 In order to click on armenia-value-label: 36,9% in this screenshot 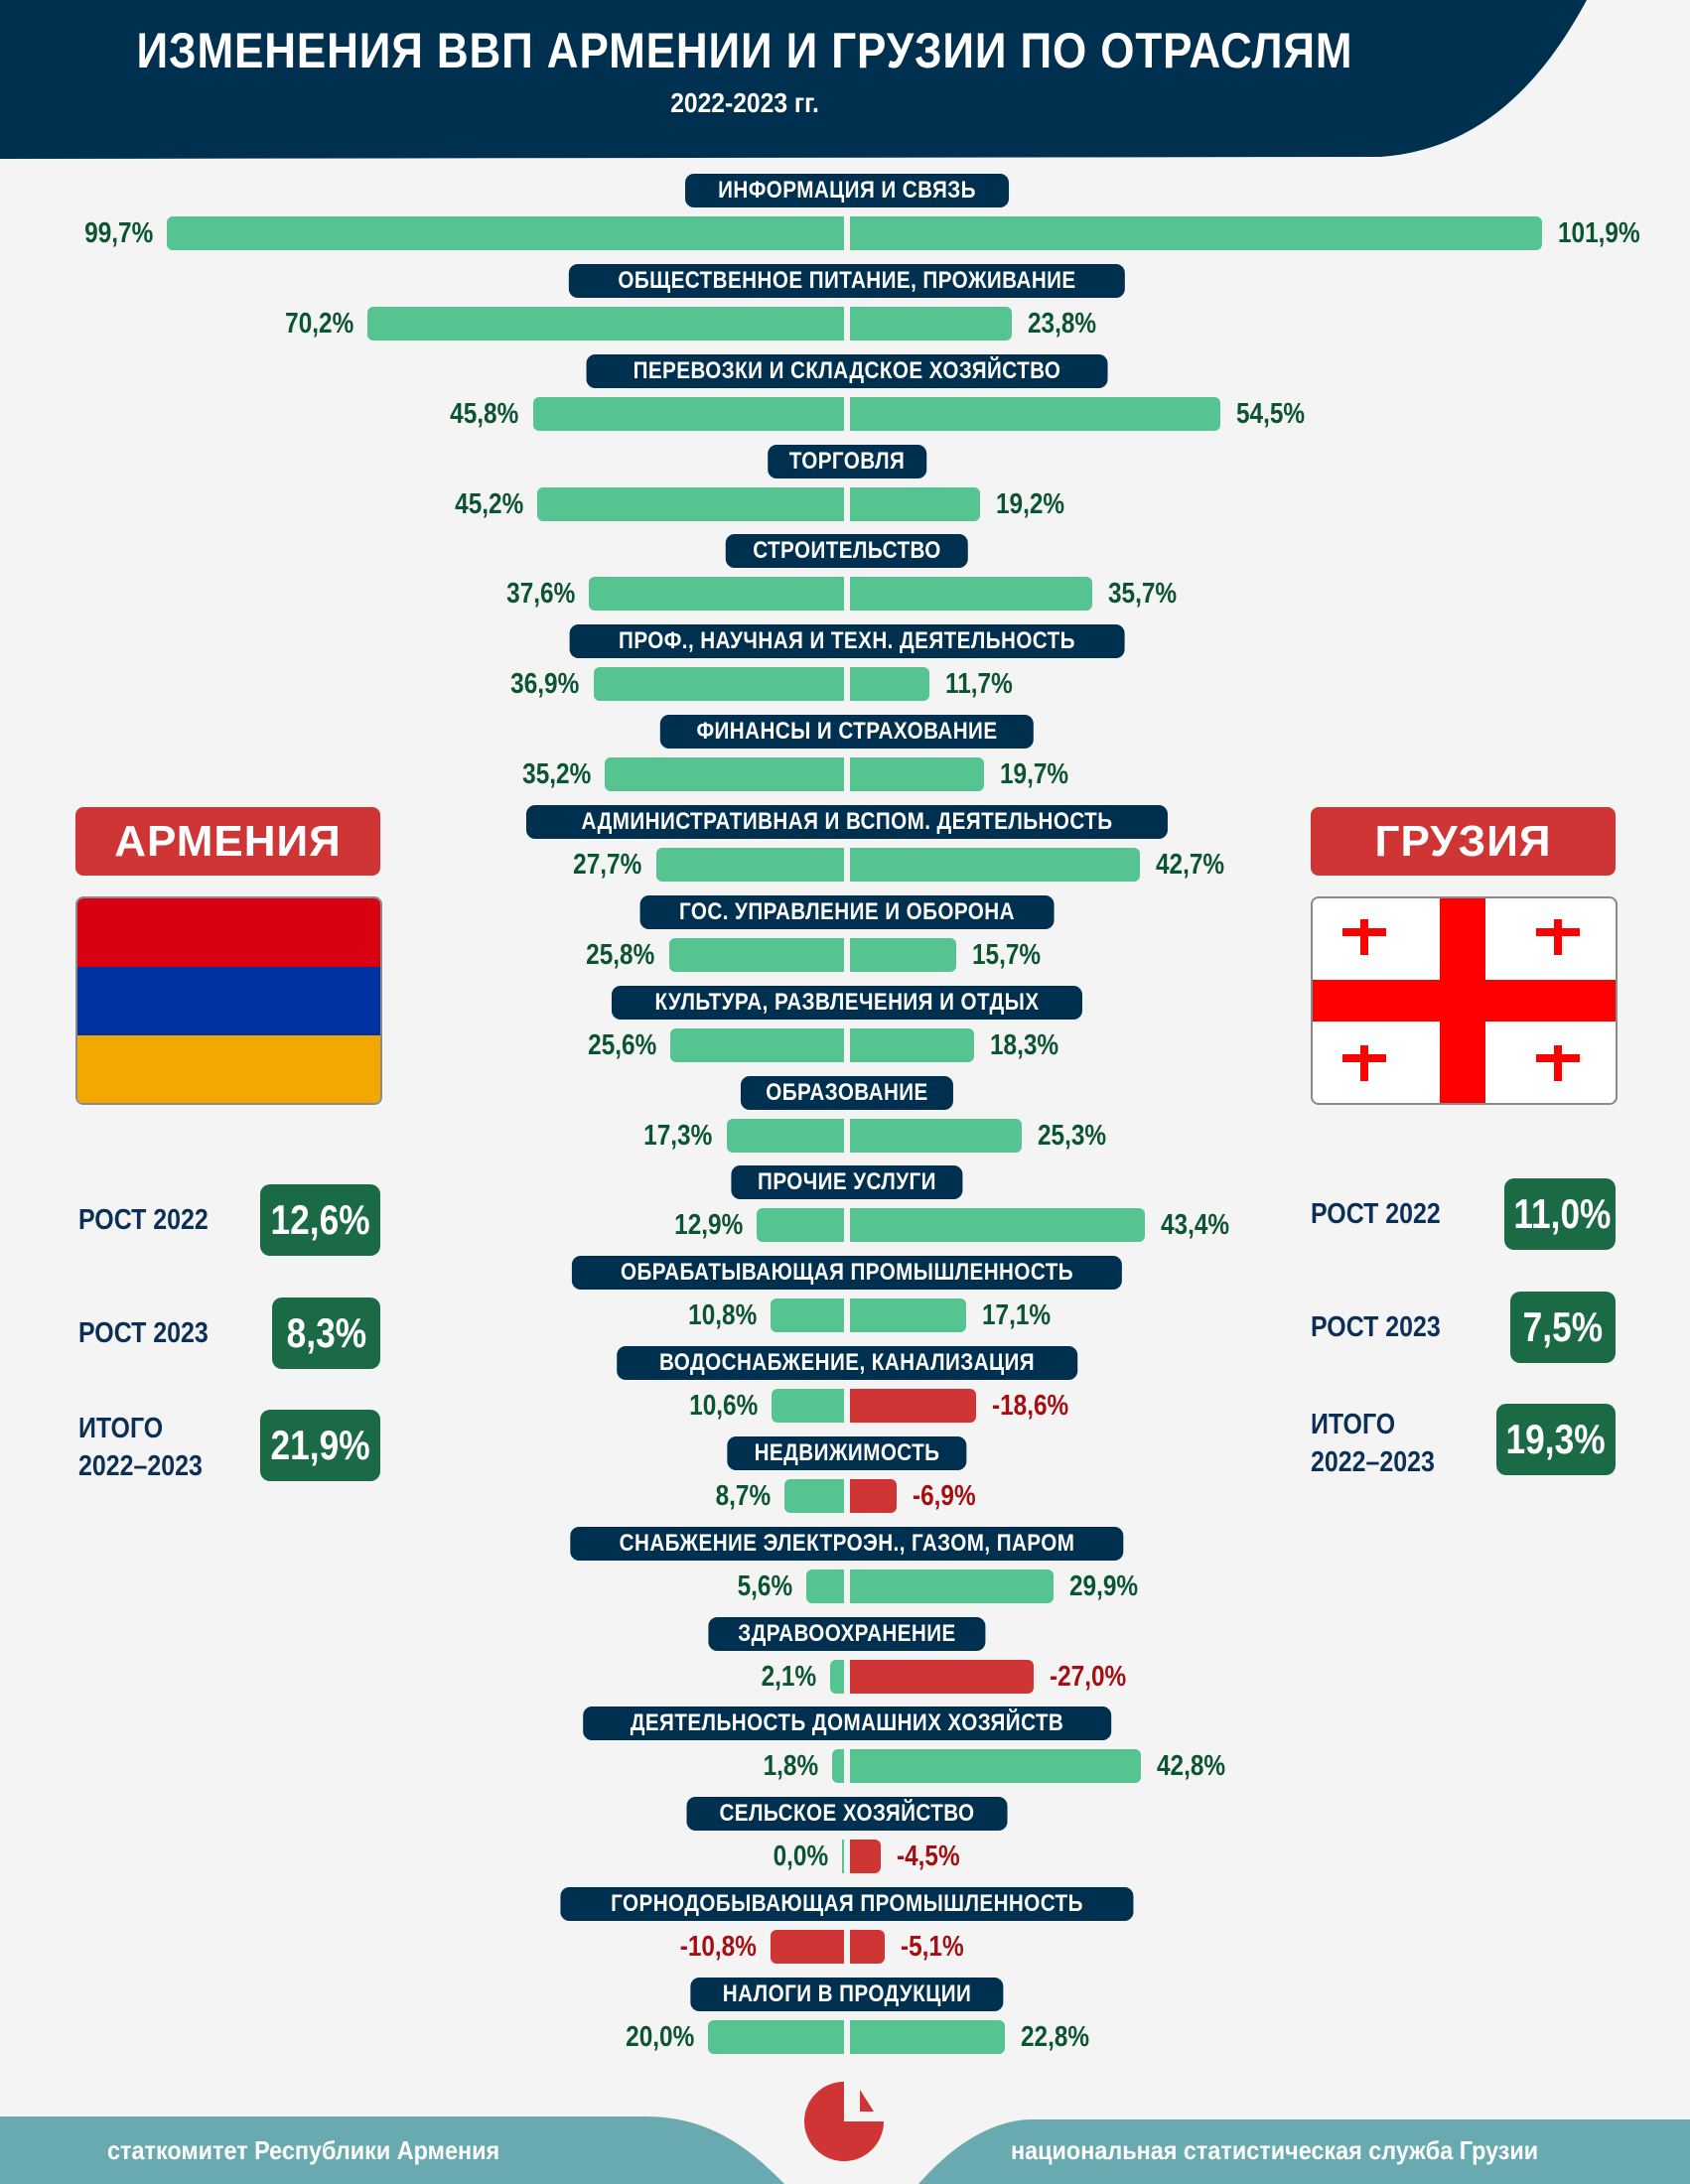, I will do `click(545, 684)`.